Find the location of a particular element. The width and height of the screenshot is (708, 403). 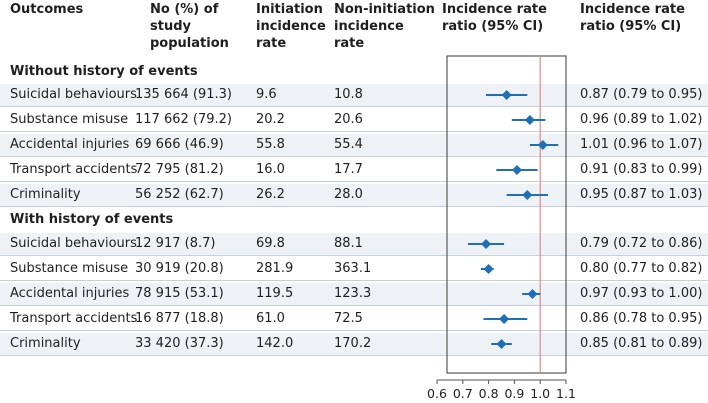

group-title: Without history of events is located at coordinates (104, 71).